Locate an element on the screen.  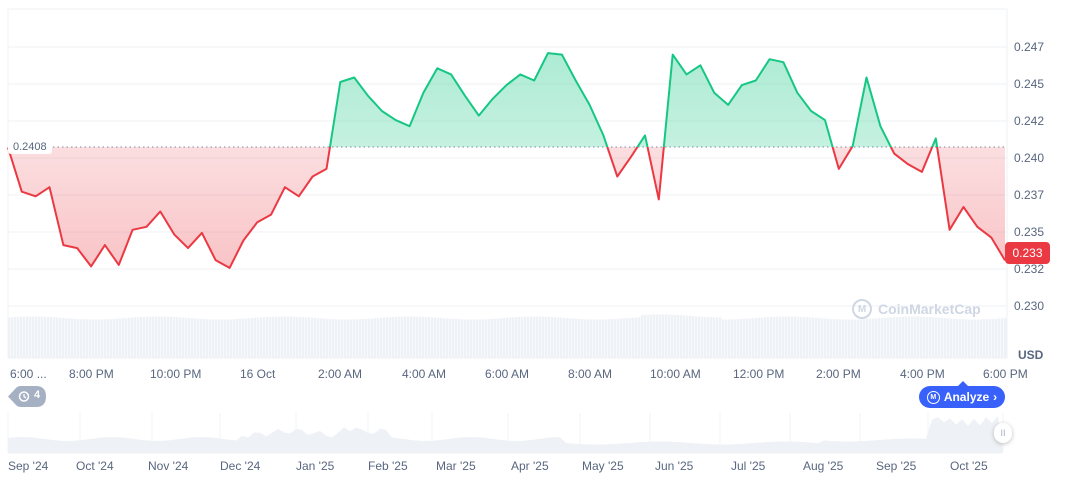
navigator-tick-label: May '25 is located at coordinates (603, 466).